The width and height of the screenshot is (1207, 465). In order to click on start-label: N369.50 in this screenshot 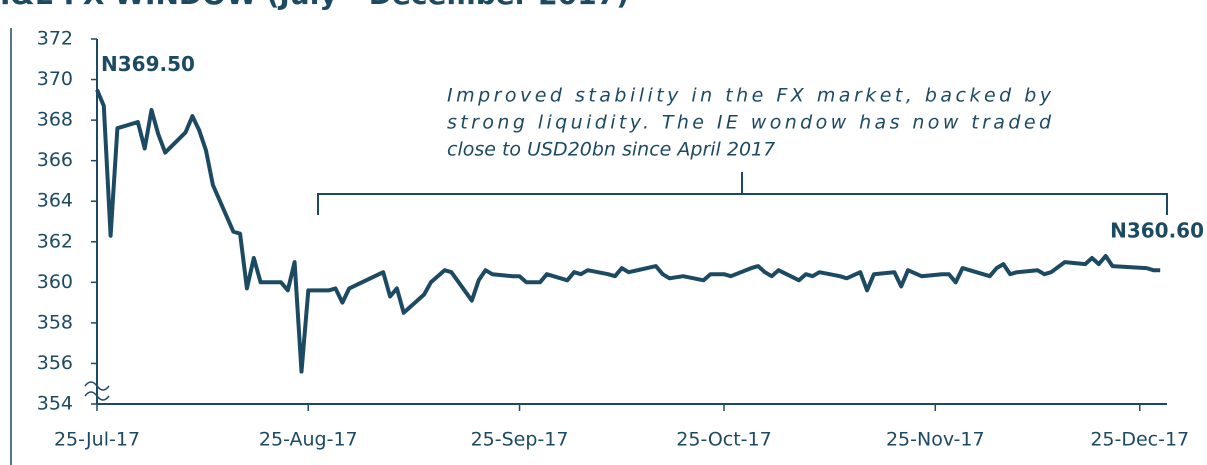, I will do `click(148, 64)`.